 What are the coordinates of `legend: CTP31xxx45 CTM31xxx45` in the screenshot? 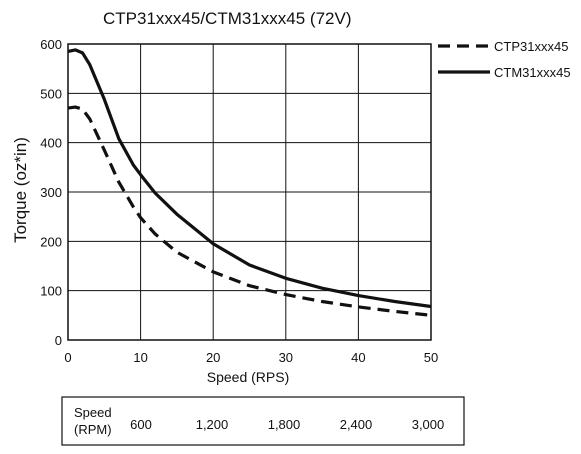 It's located at (504, 59).